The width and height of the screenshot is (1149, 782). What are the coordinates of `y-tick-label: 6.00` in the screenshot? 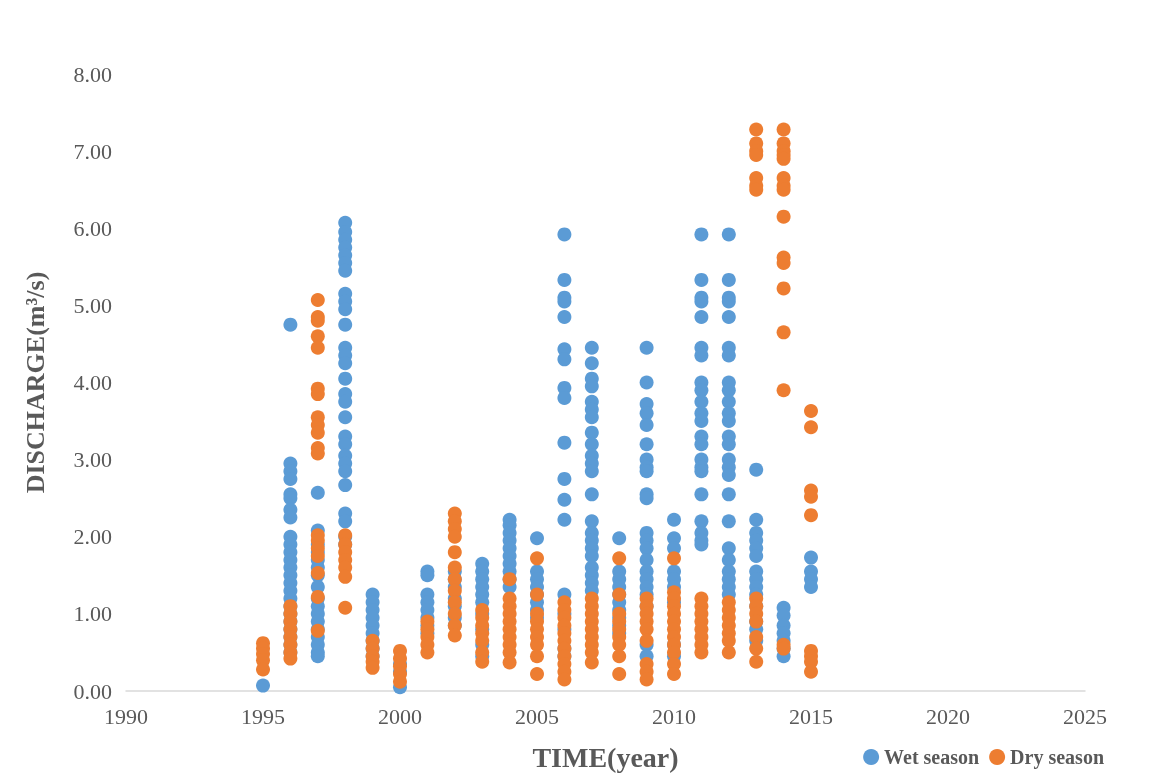 It's located at (92, 228).